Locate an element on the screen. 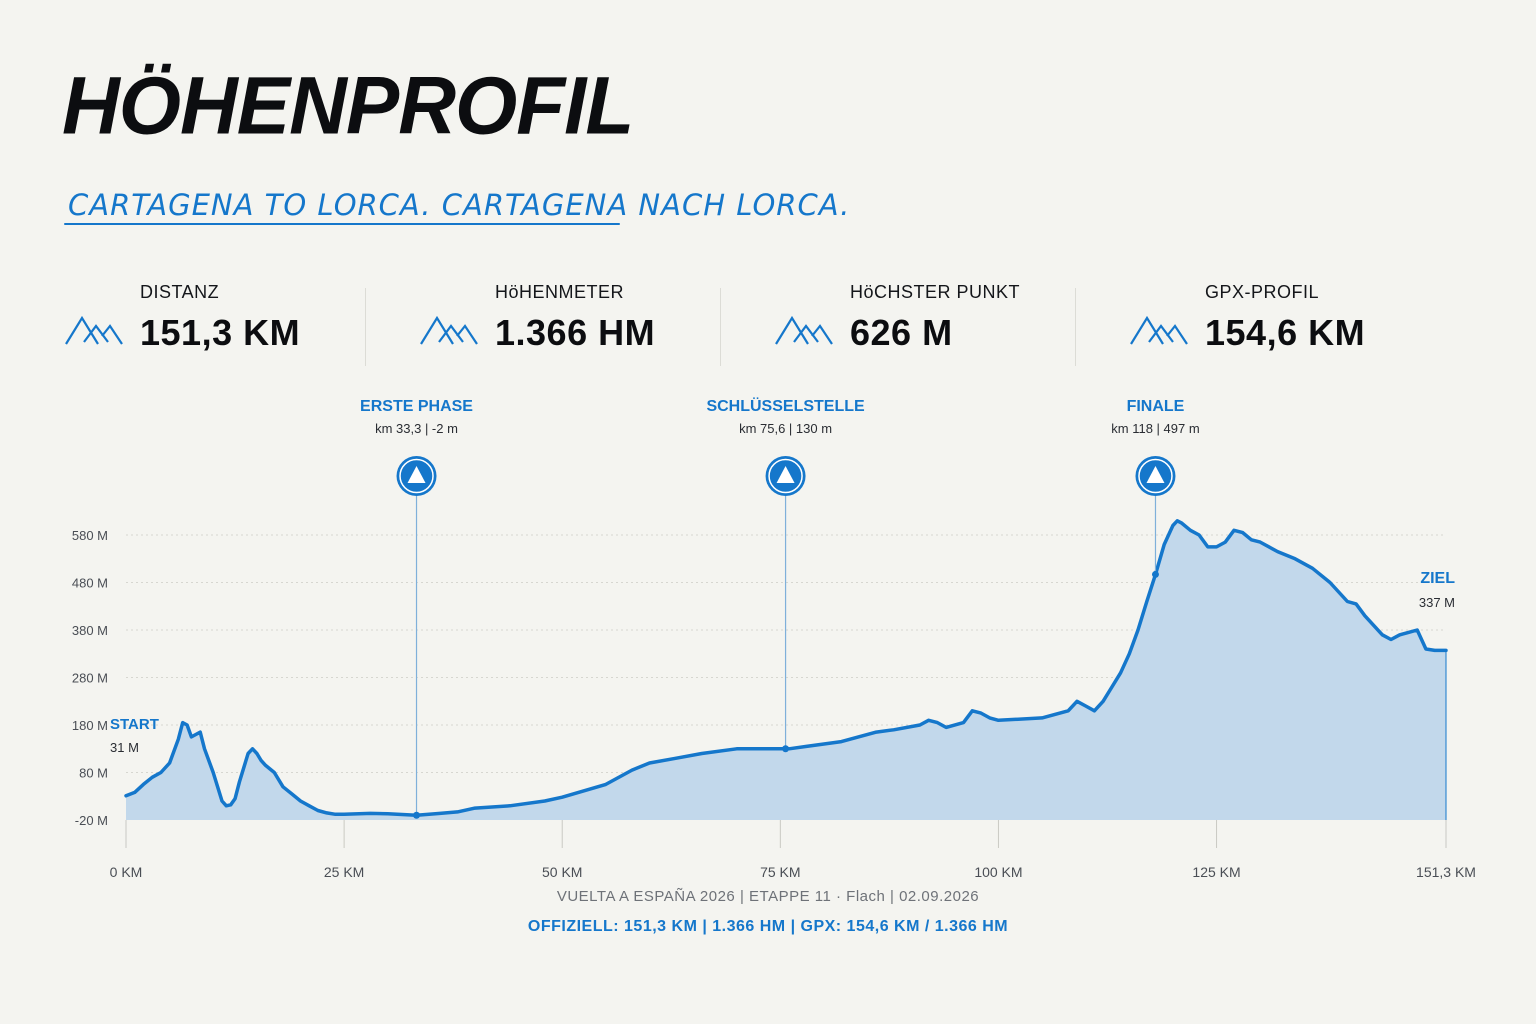  page-title: HÖHENPROFIL is located at coordinates (348, 105).